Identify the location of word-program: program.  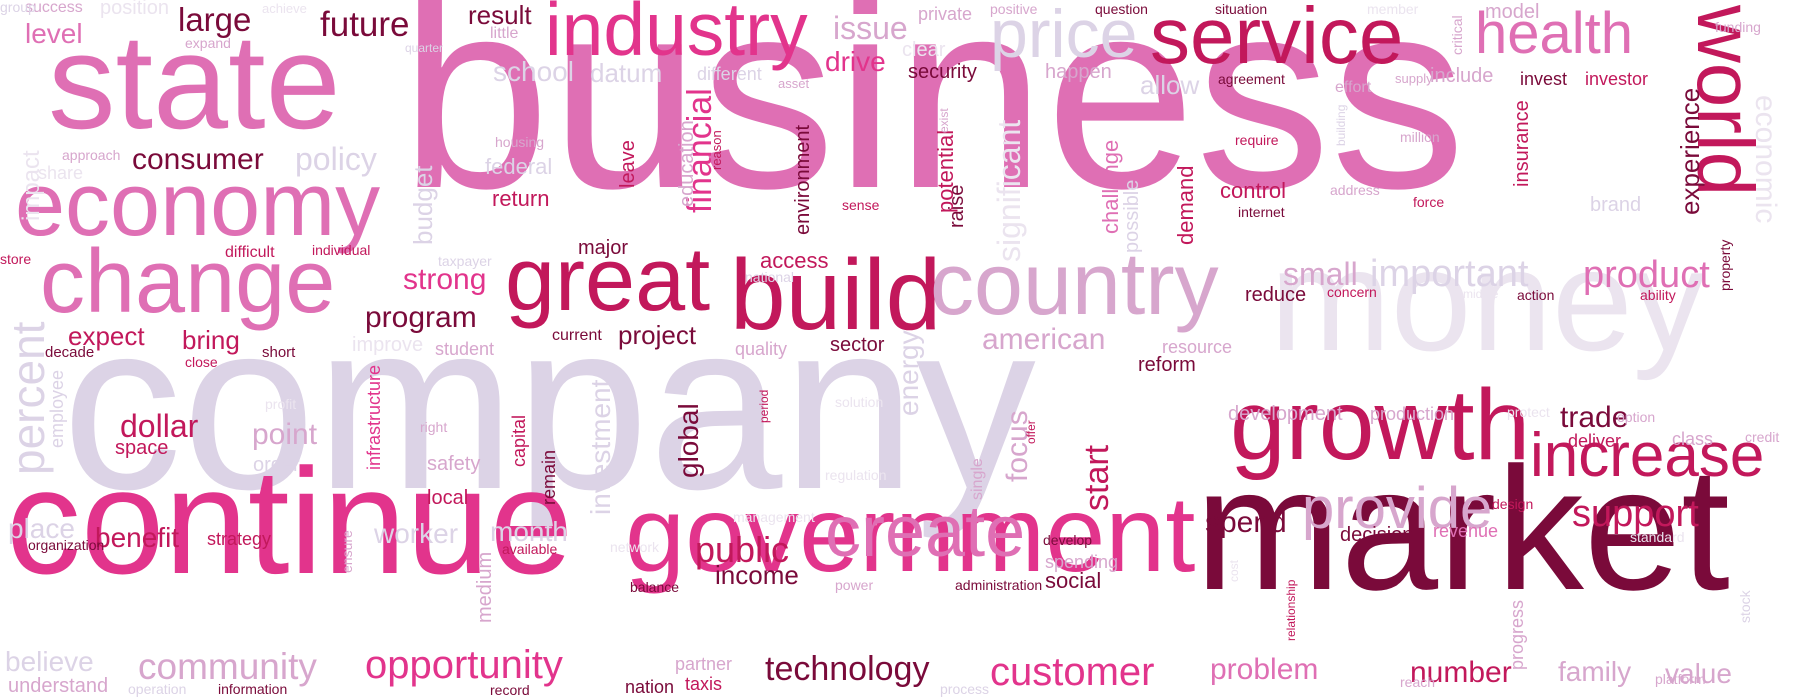
(421, 317).